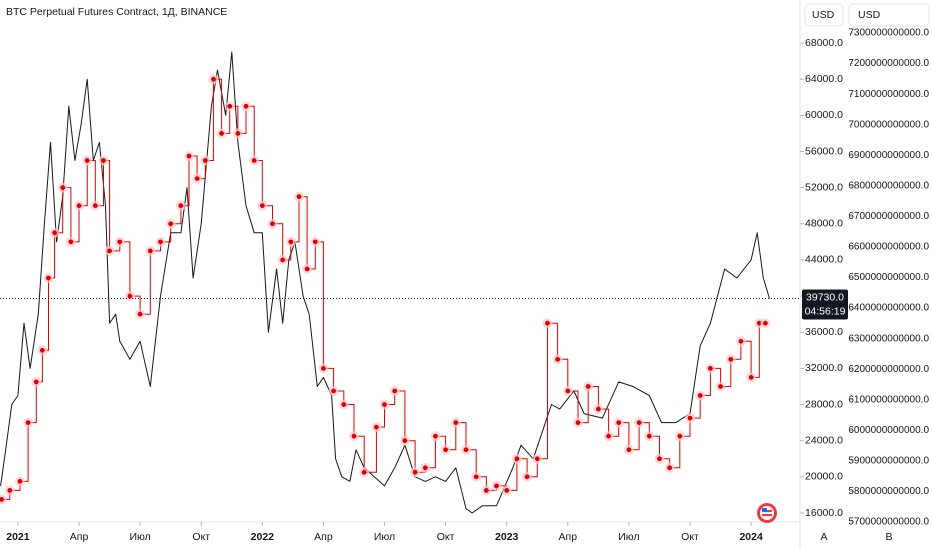 The height and width of the screenshot is (550, 932). What do you see at coordinates (888, 399) in the screenshot?
I see `y2-tick-label: 6100000000000.0` at bounding box center [888, 399].